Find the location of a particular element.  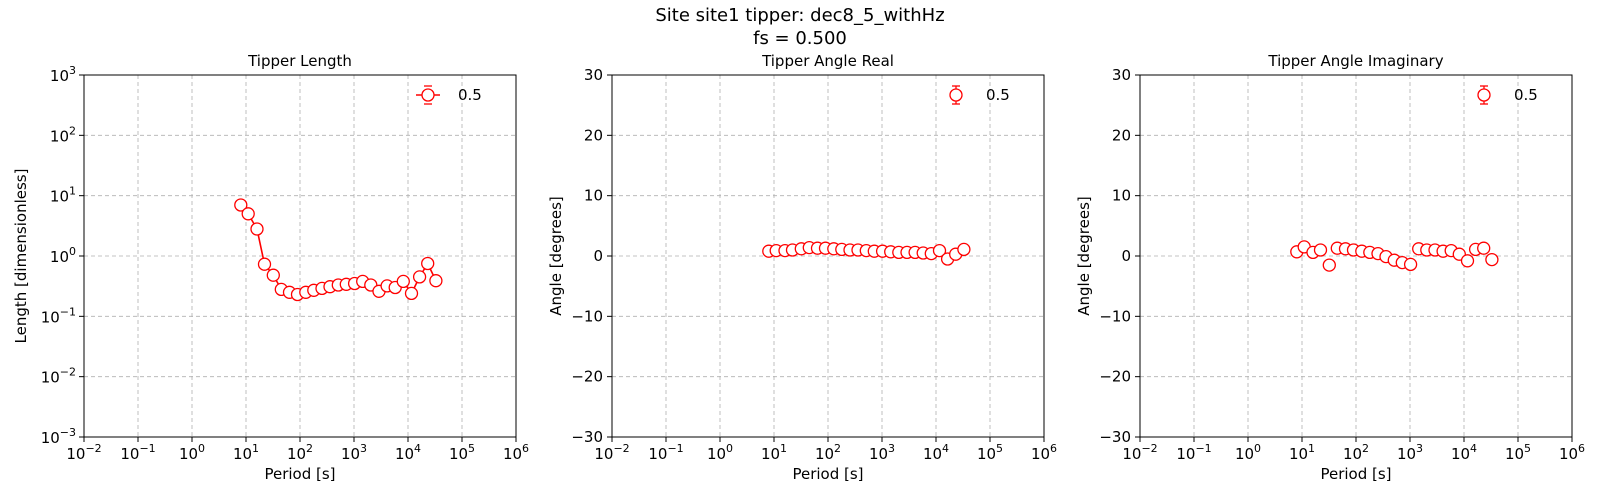

y-tick-label: 10³ is located at coordinates (63, 74).